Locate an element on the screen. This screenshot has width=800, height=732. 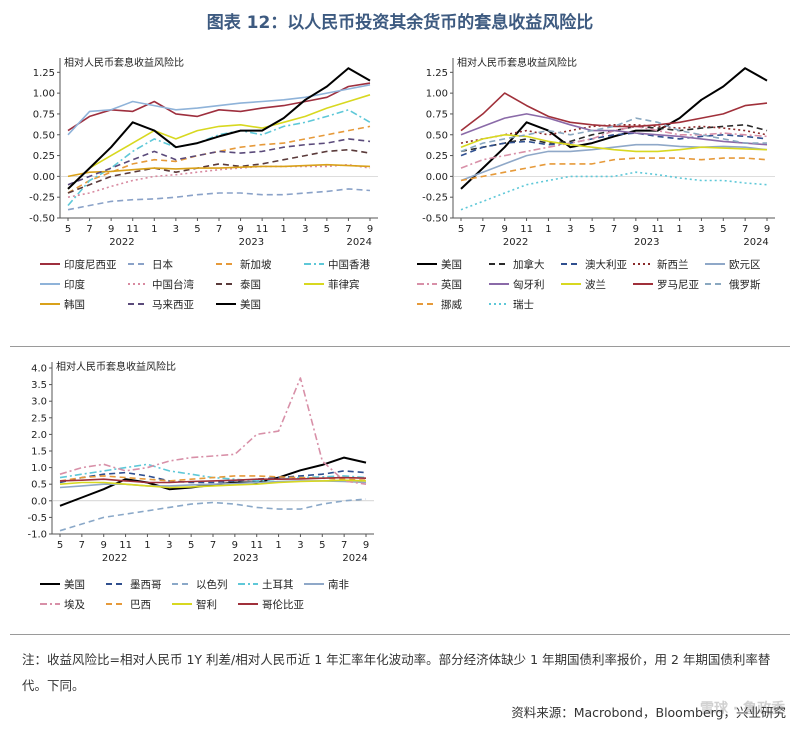
legend-label: 日本 is located at coordinates (162, 264).